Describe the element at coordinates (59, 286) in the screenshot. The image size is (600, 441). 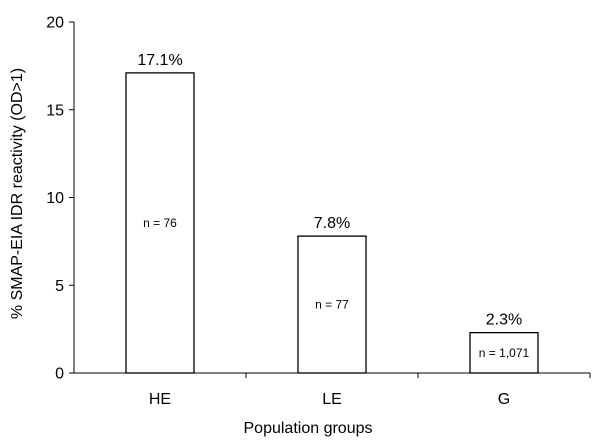
I see `y-tick-label: 5` at that location.